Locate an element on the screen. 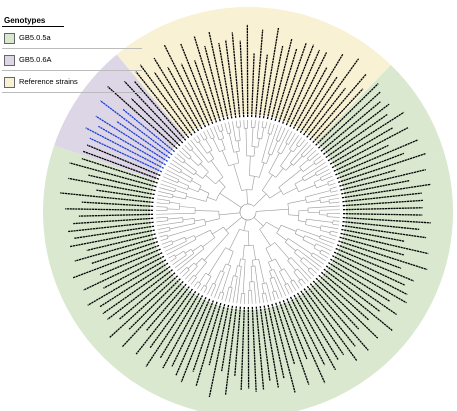 This screenshot has height=411, width=457. legend-label-gb5-0-6a: GB5.0.6A is located at coordinates (35, 59).